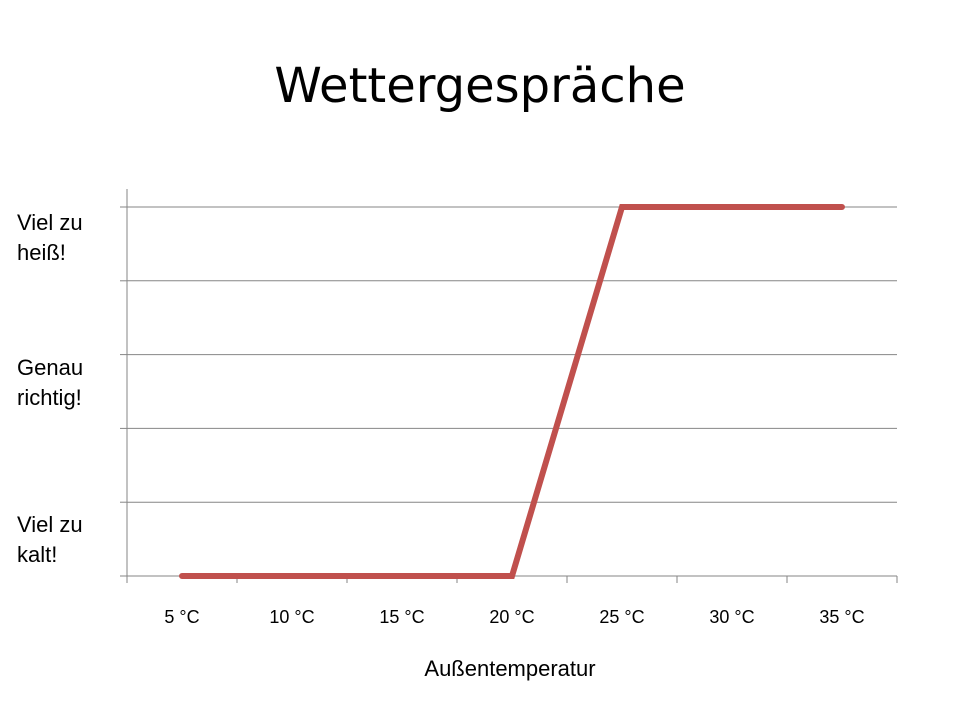  I want to click on x-tick-label: 25 °C, so click(621, 617).